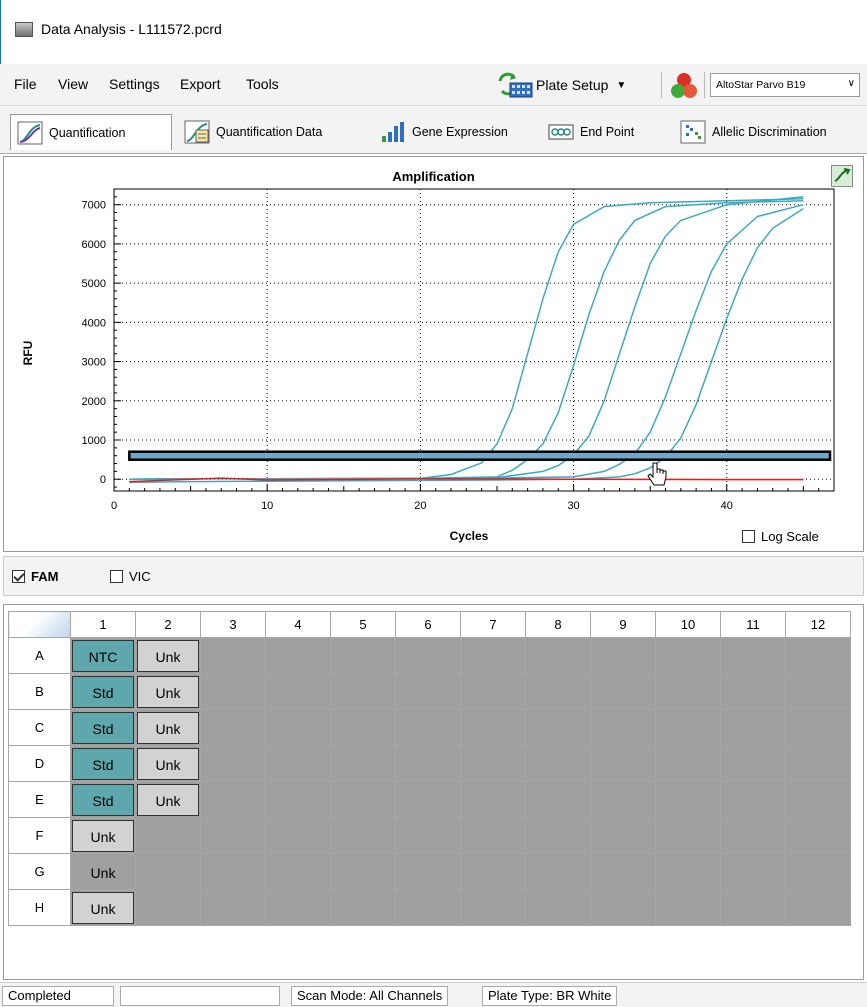  I want to click on menu-file: File, so click(25, 84).